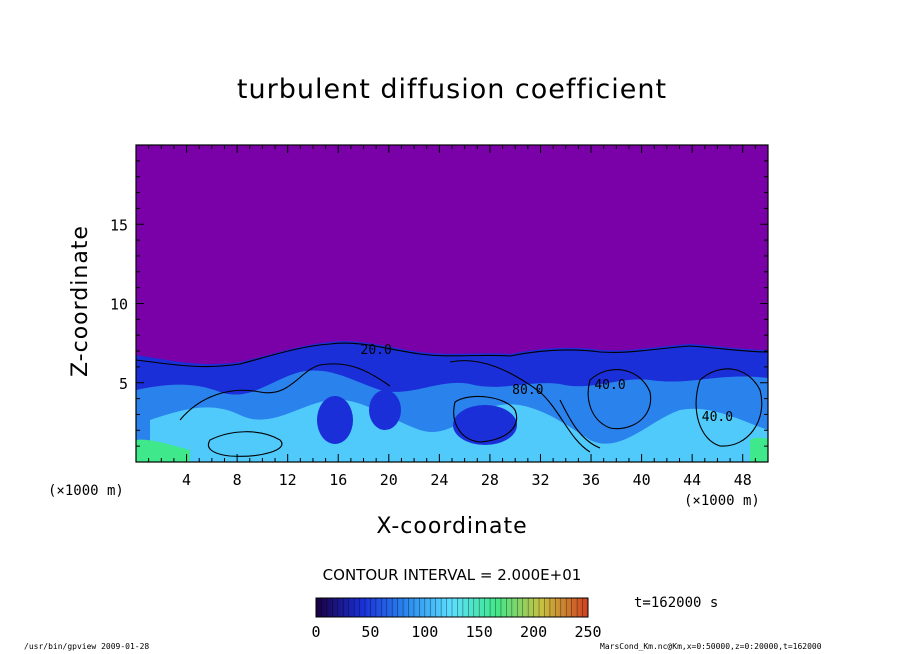  I want to click on x-tick-label: 16, so click(338, 480).